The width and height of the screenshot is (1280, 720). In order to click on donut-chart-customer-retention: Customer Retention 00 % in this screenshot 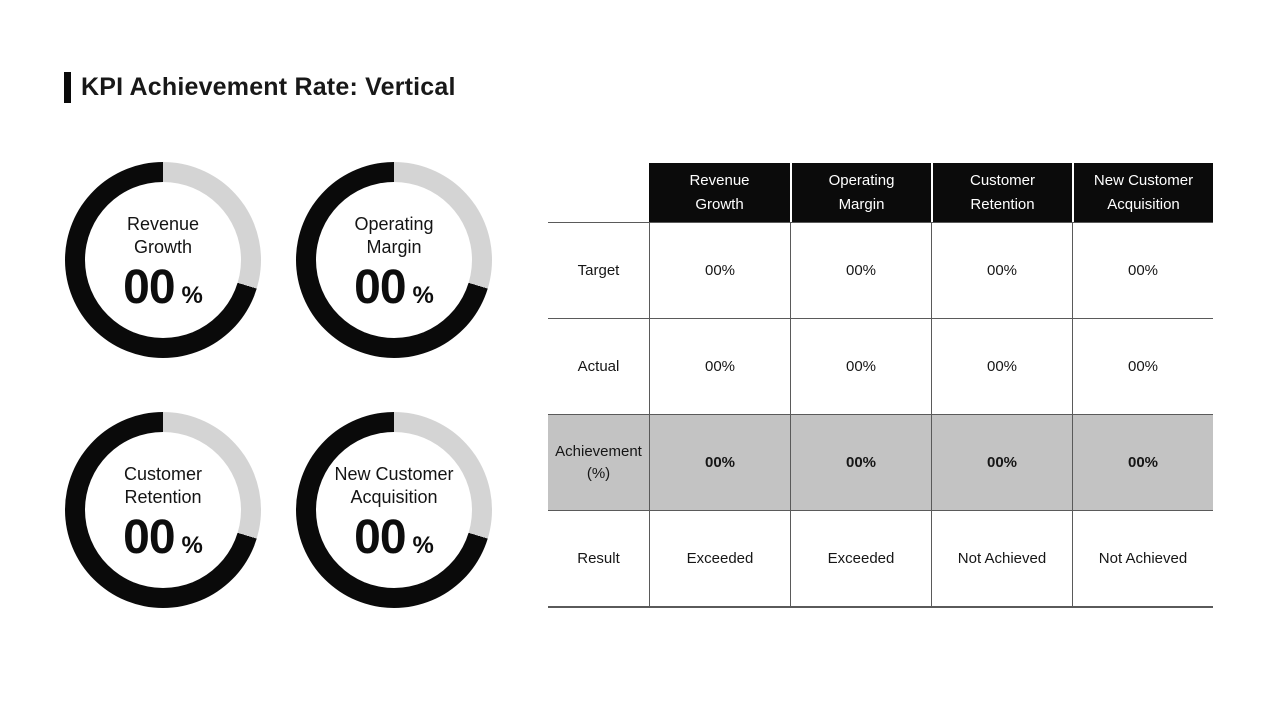, I will do `click(163, 510)`.